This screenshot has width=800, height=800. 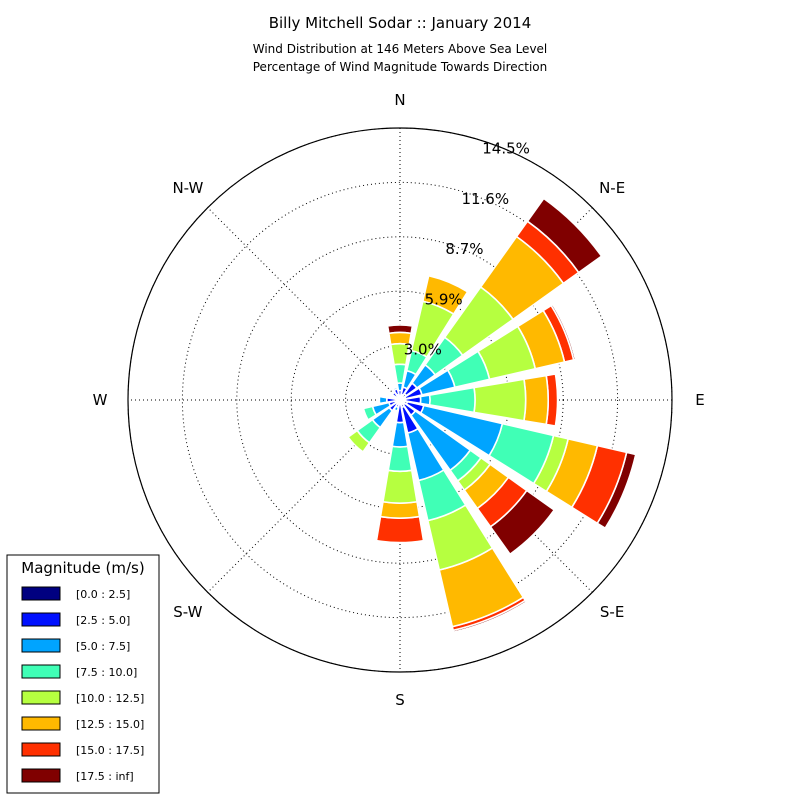 I want to click on legend-label-4: [7.5 : 10.0], so click(x=106, y=672).